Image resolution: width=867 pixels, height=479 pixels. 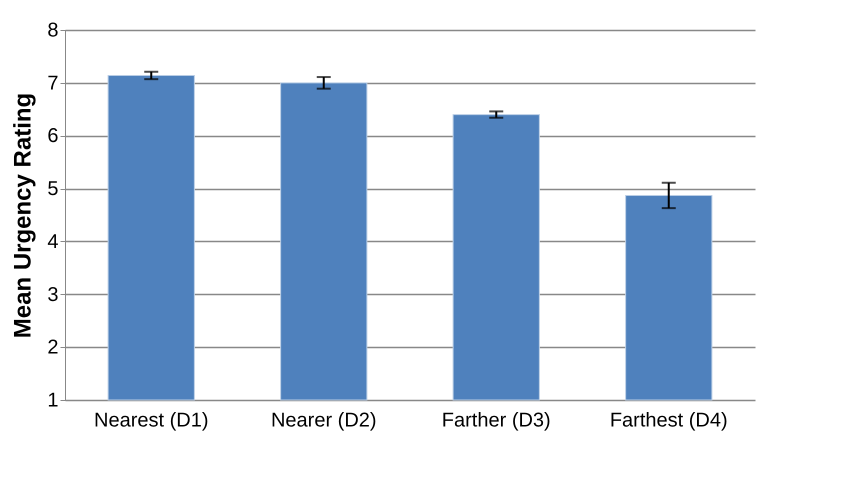 I want to click on y-tick-label: 5, so click(x=52, y=189).